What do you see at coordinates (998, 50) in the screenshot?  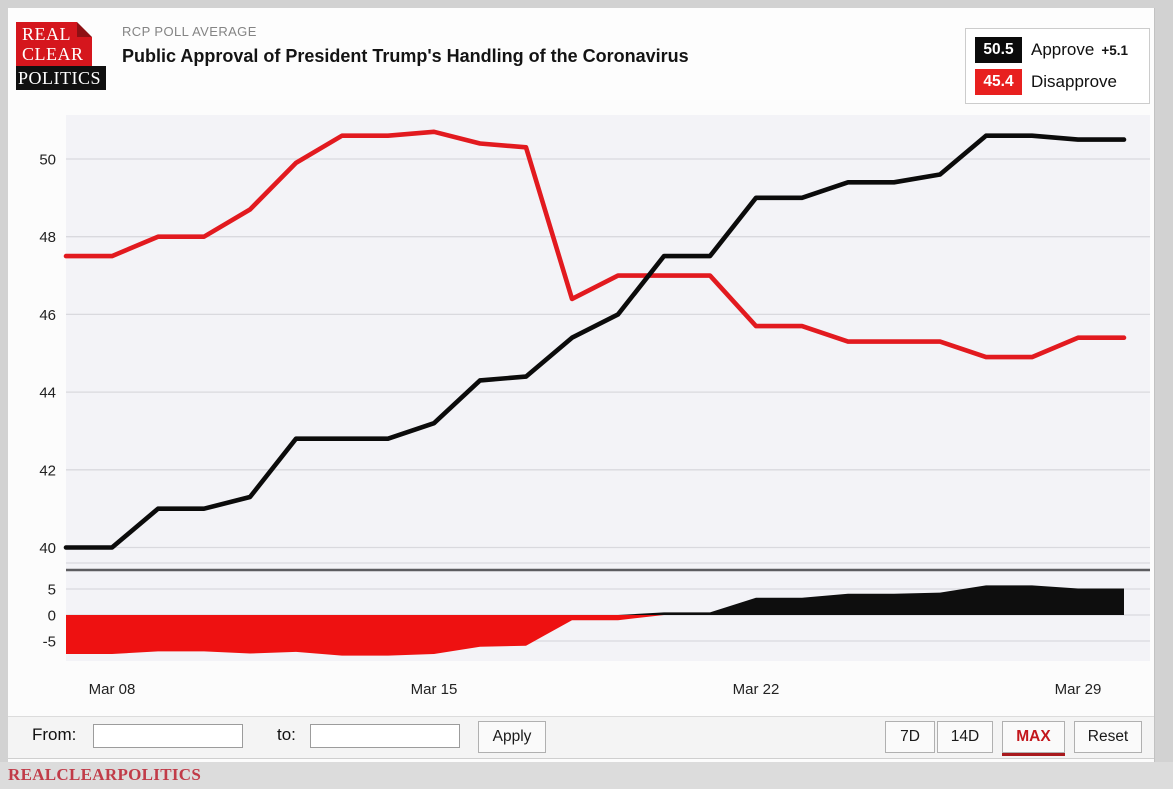 I see `approve-value-badge: 50.5` at bounding box center [998, 50].